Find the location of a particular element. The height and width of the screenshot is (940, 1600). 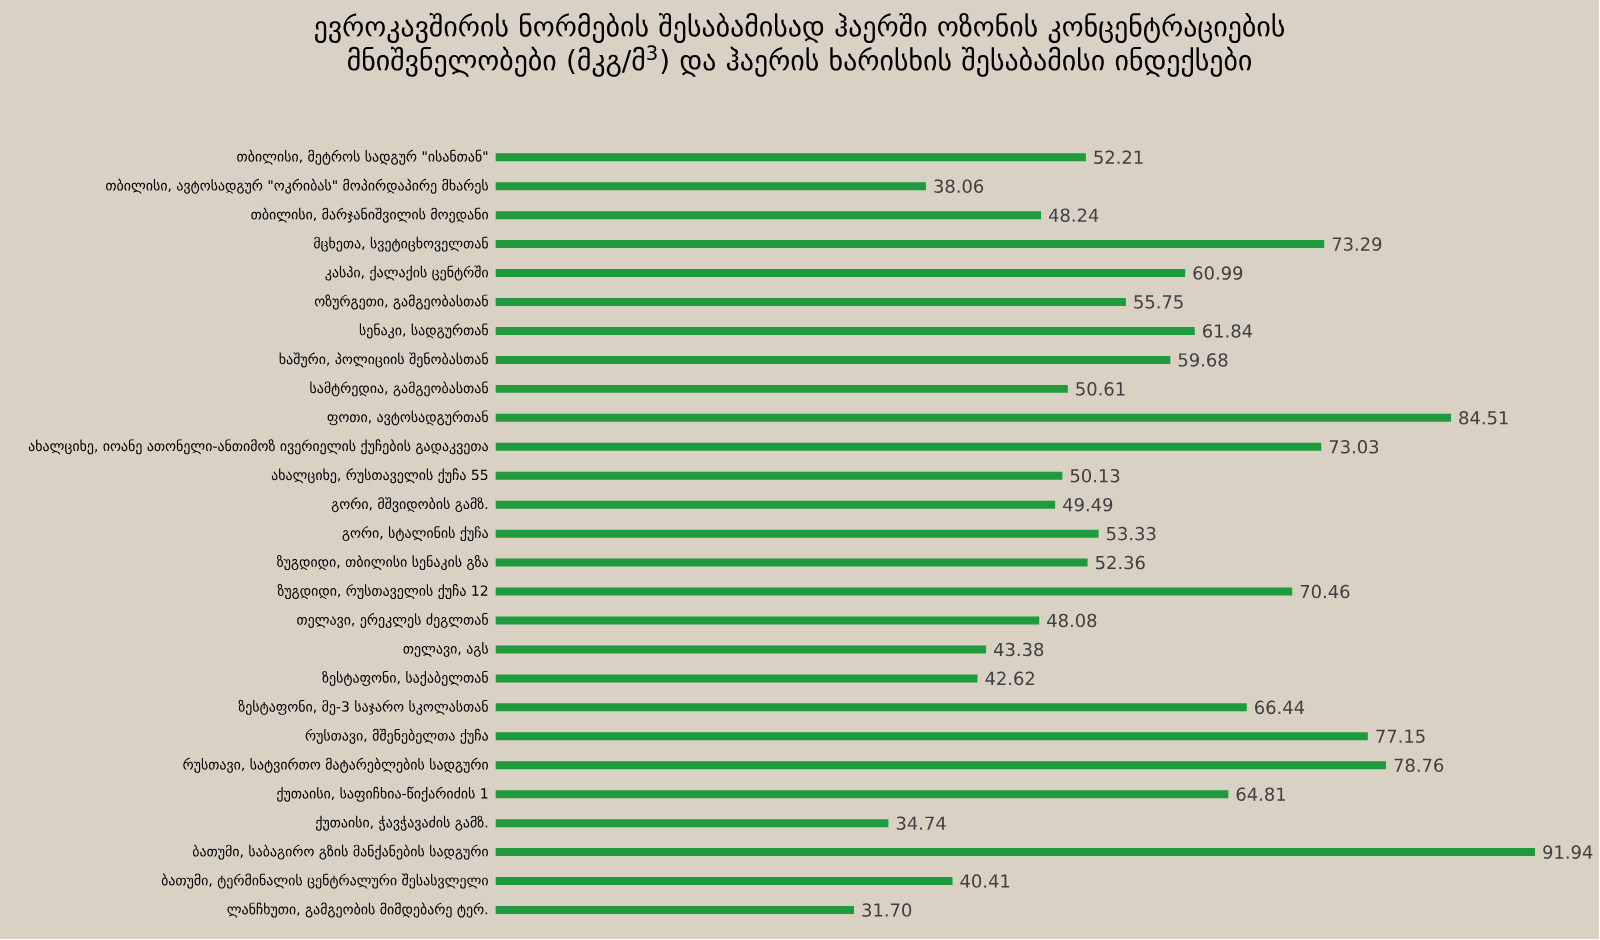

data-label: 48.08 is located at coordinates (1072, 621).